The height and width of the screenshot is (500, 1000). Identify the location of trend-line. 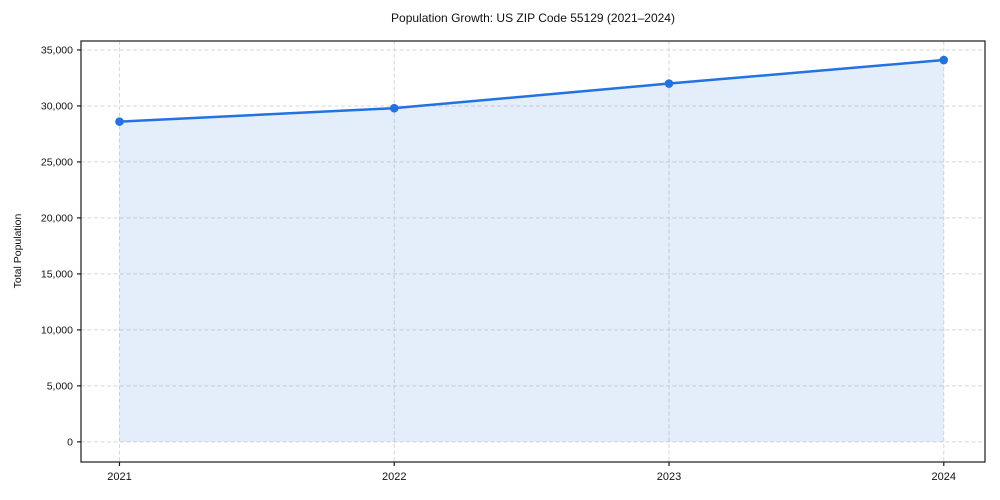
(532, 90).